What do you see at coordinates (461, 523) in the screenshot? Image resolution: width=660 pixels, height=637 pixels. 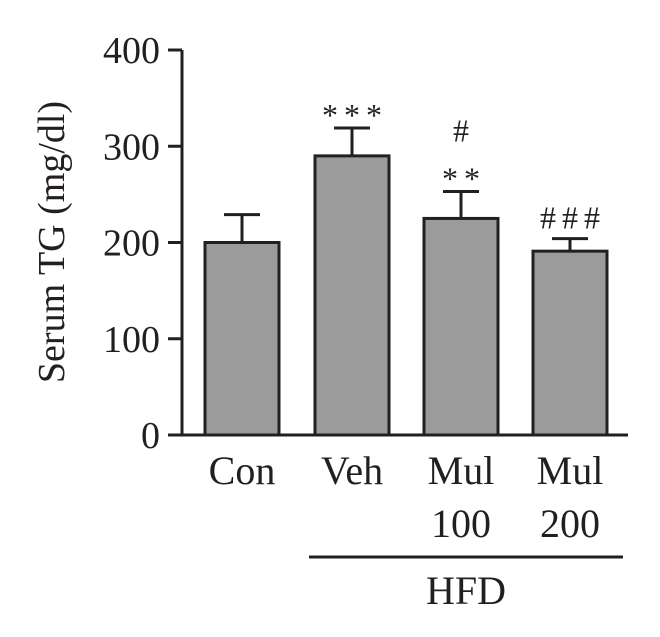 I see `category-sublabel-2: 100` at bounding box center [461, 523].